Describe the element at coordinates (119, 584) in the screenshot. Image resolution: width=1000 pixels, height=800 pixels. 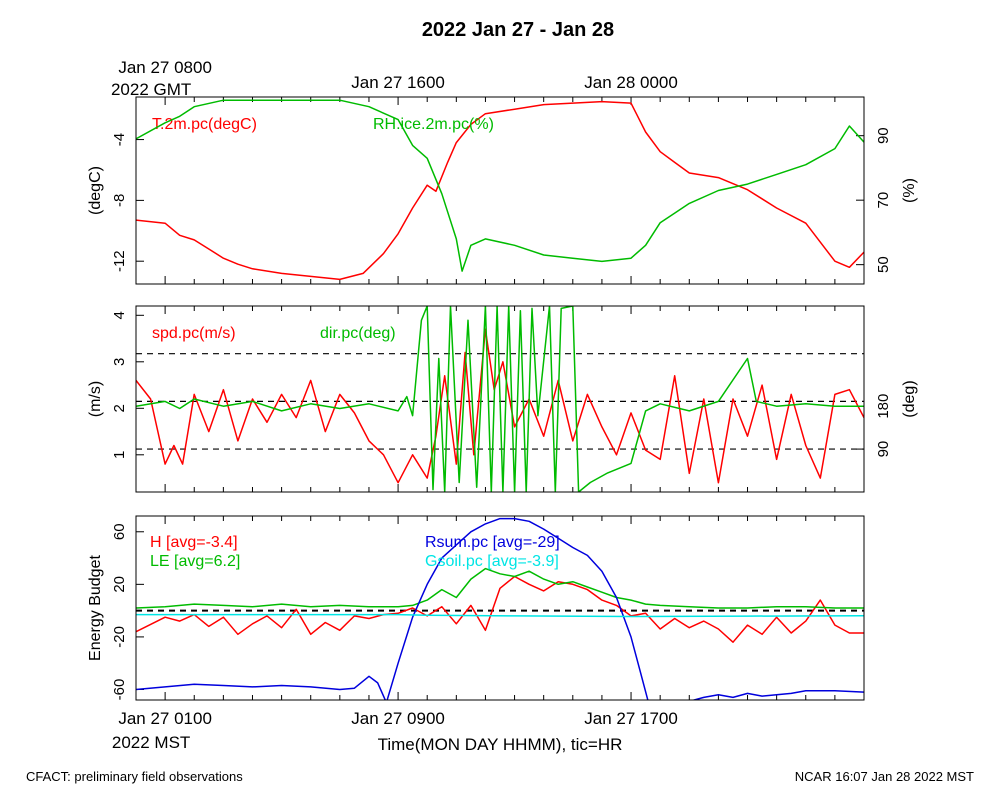
I see `y-tick-label-left: 20` at that location.